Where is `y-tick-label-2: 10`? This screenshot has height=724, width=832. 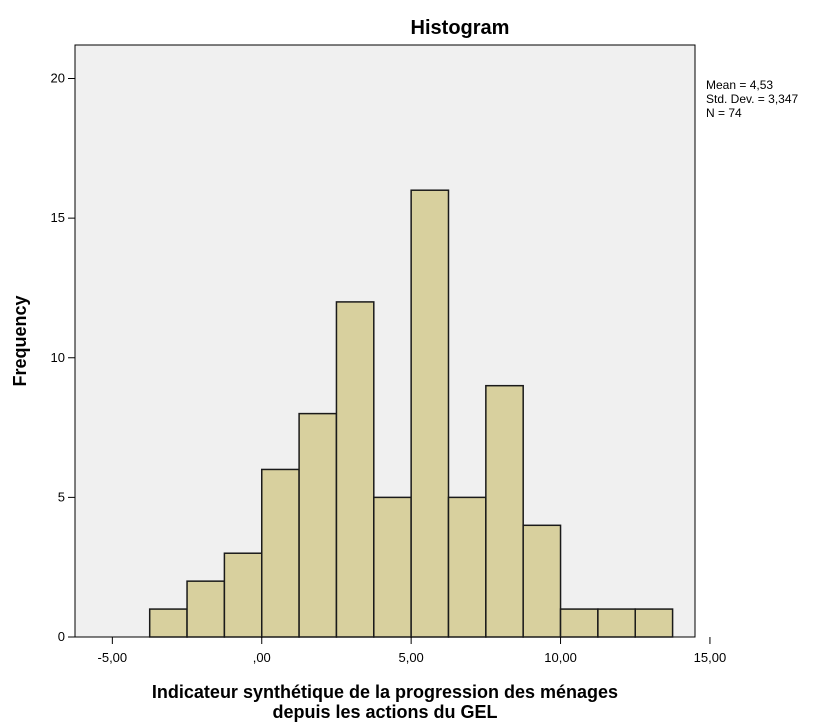
y-tick-label-2: 10 is located at coordinates (58, 357).